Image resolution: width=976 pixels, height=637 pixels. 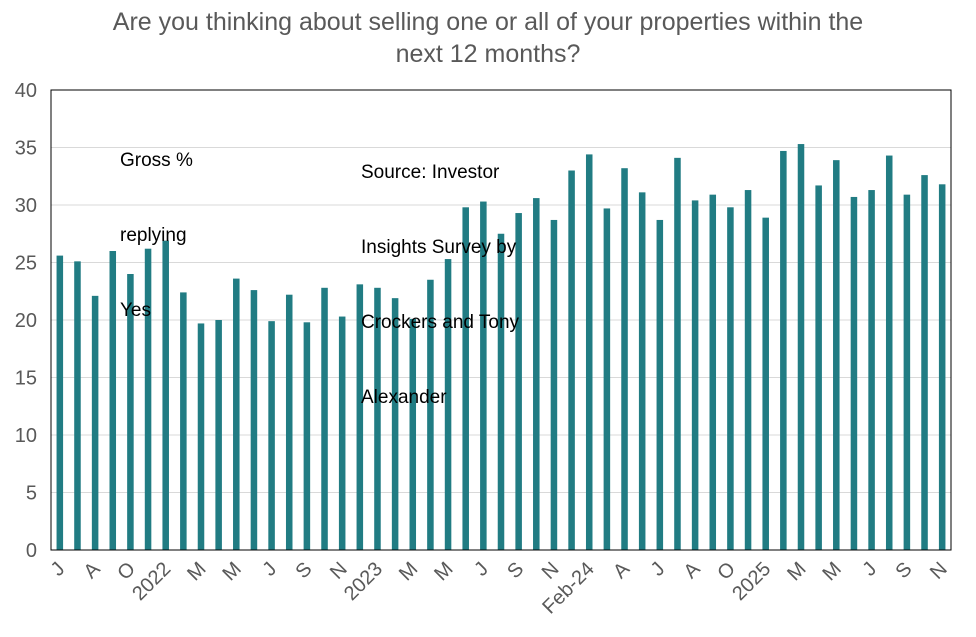 I want to click on y-tick-label: 20, so click(x=26, y=321).